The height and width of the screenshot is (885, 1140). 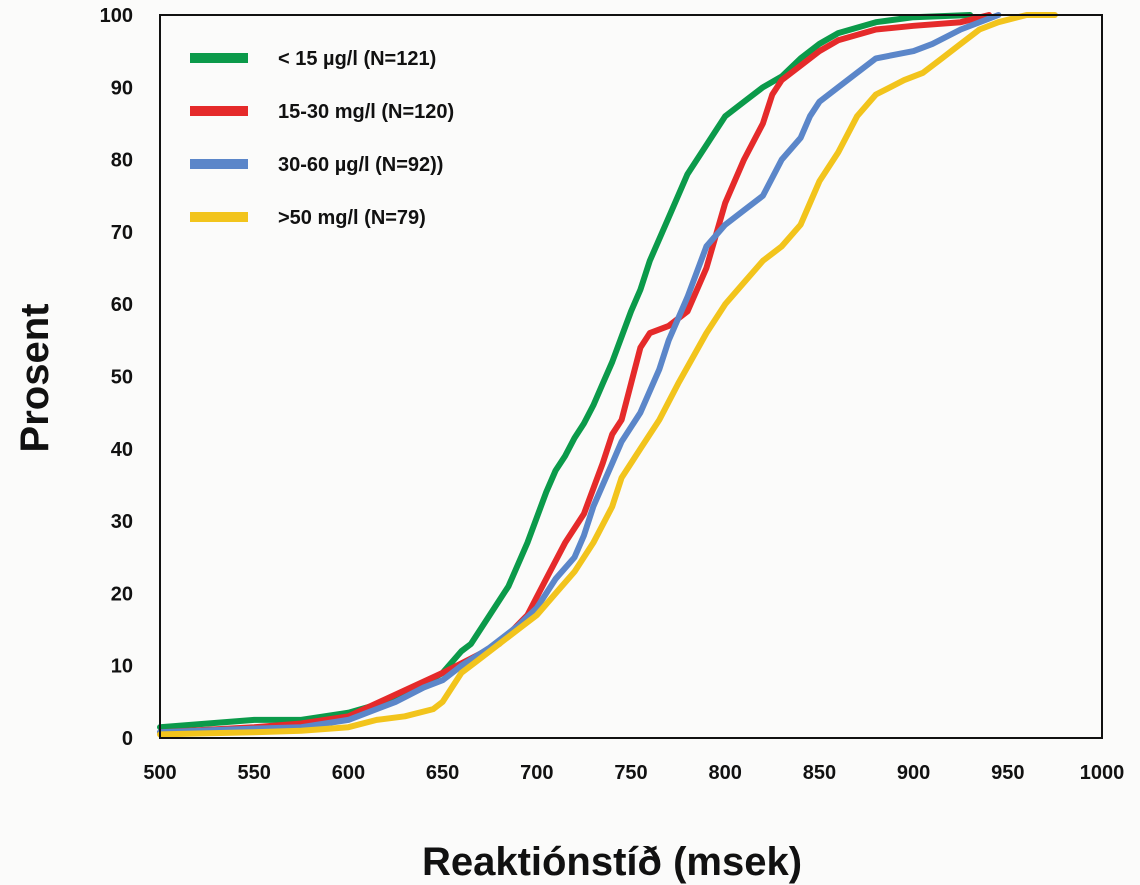 What do you see at coordinates (442, 773) in the screenshot?
I see `x-tick-label: 650` at bounding box center [442, 773].